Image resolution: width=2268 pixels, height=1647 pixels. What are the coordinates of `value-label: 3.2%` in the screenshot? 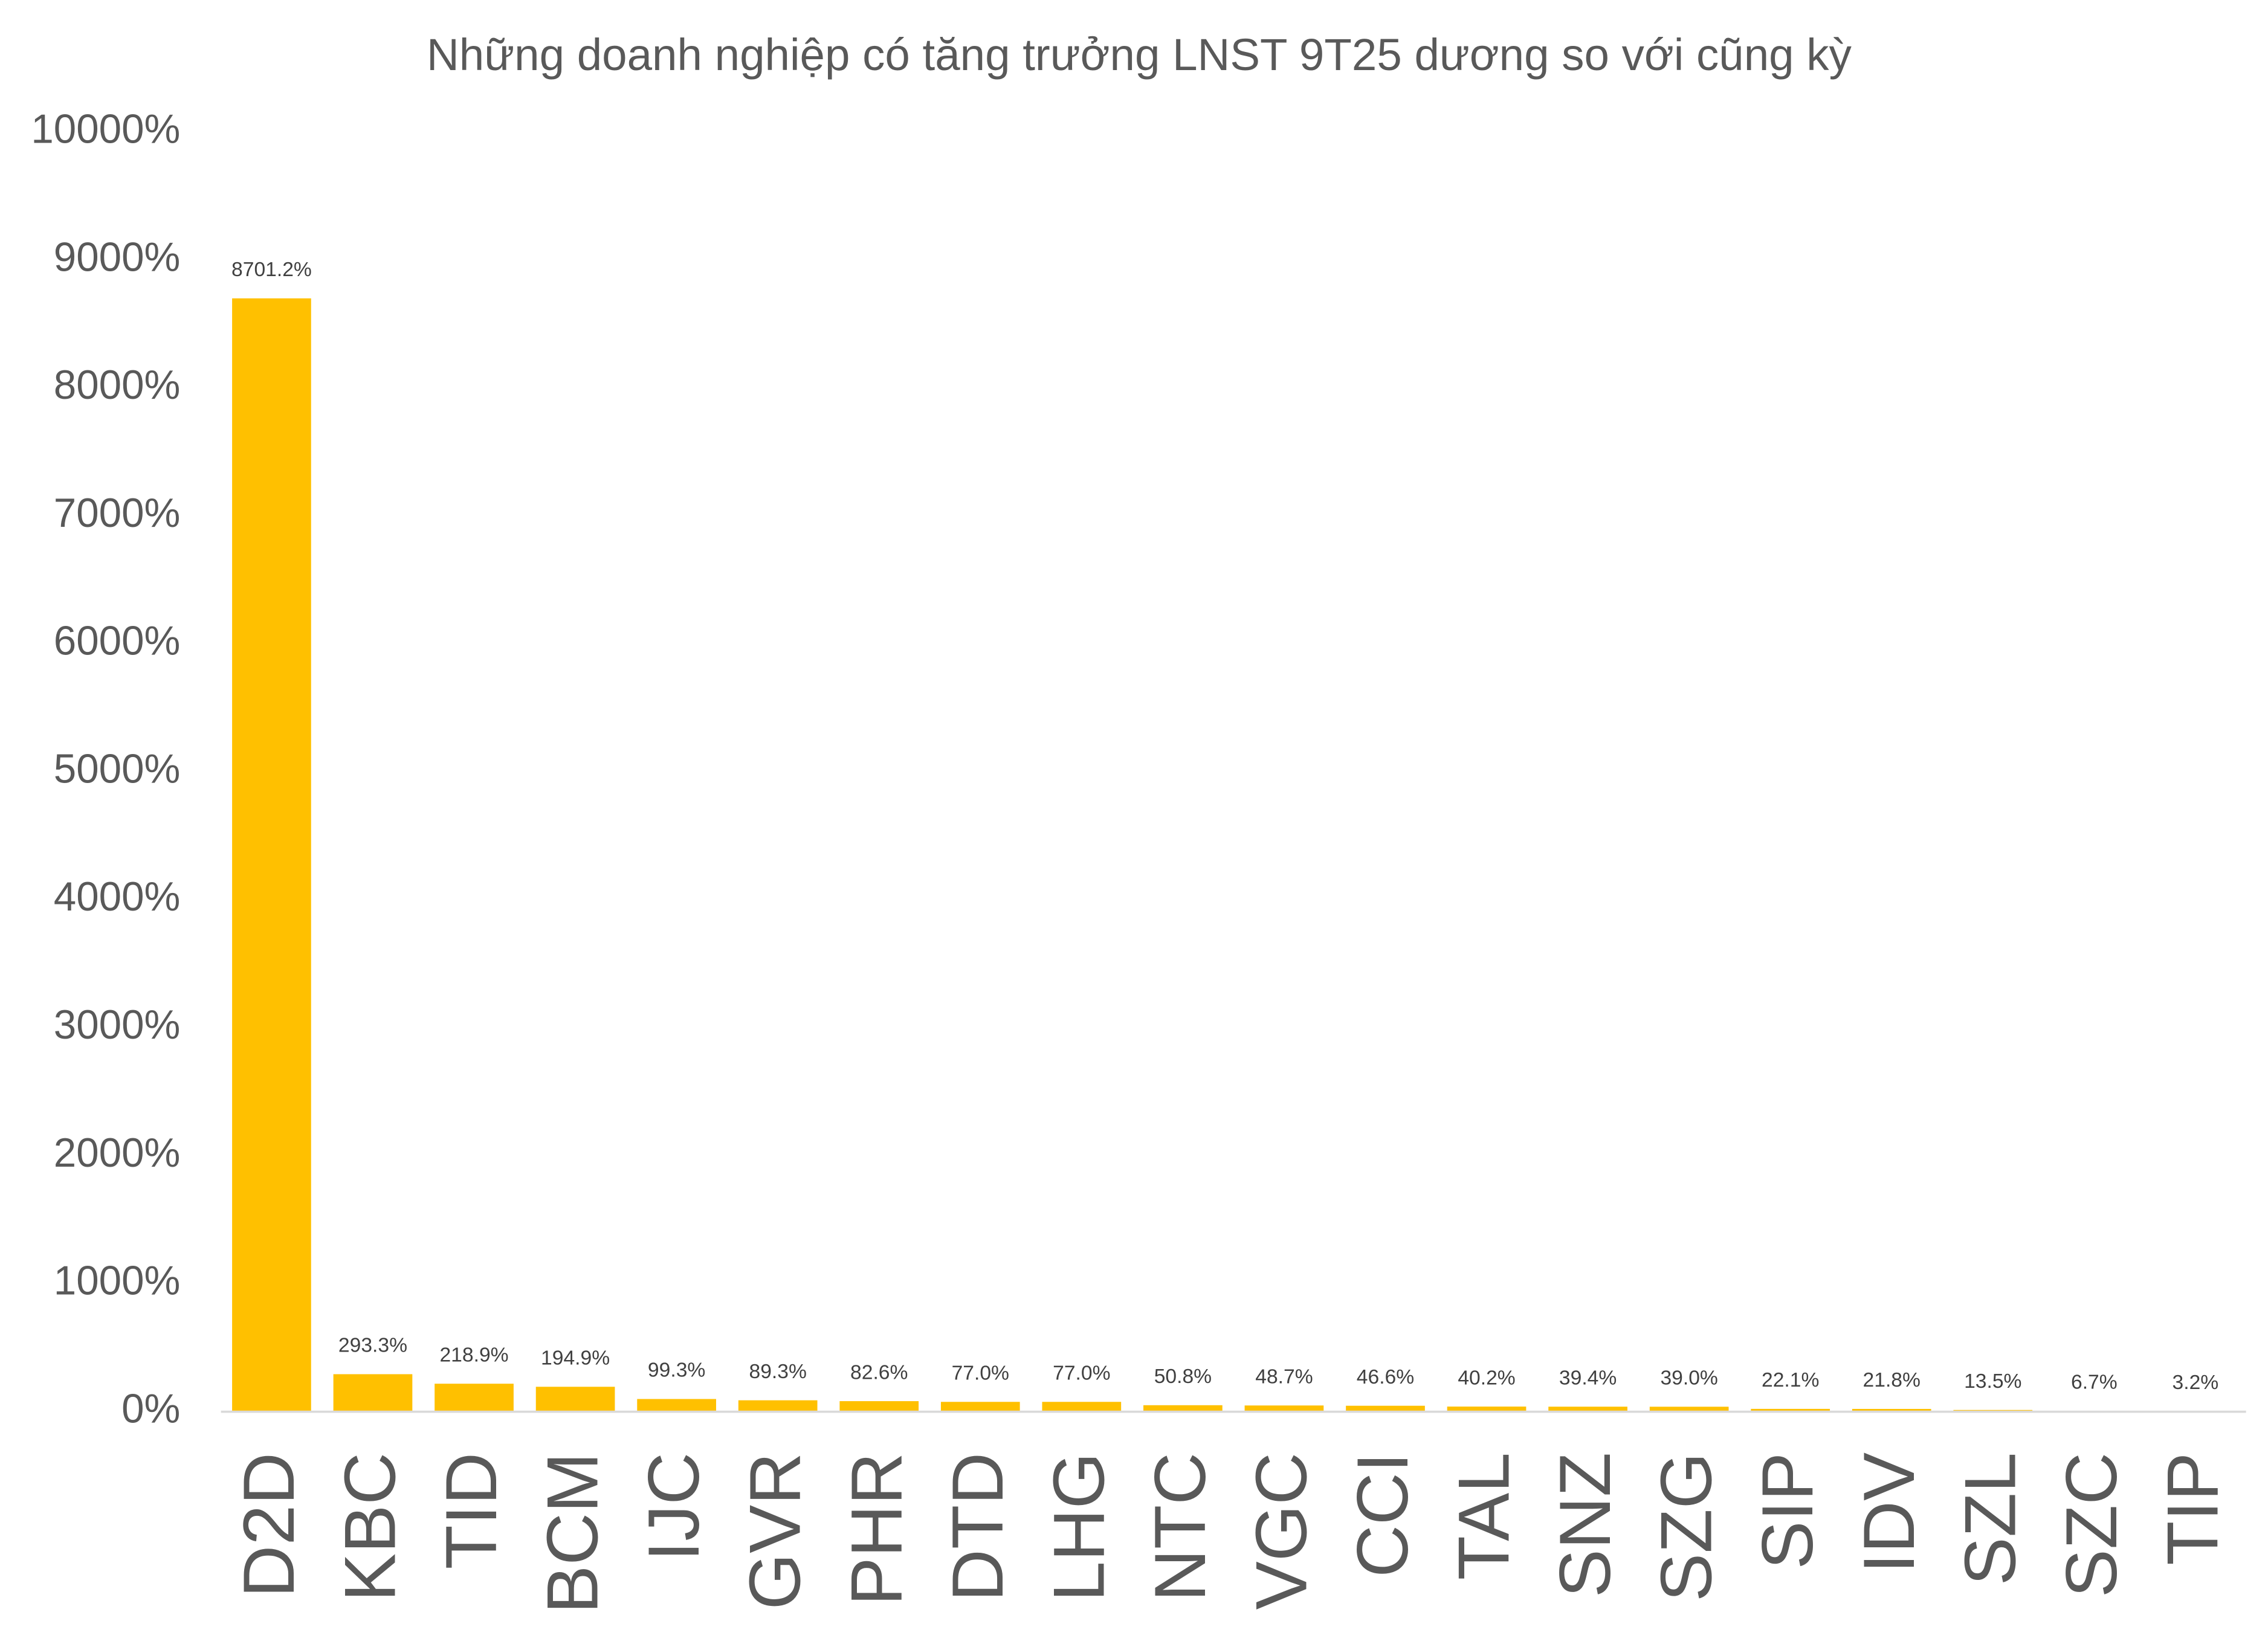 It's located at (2196, 1383).